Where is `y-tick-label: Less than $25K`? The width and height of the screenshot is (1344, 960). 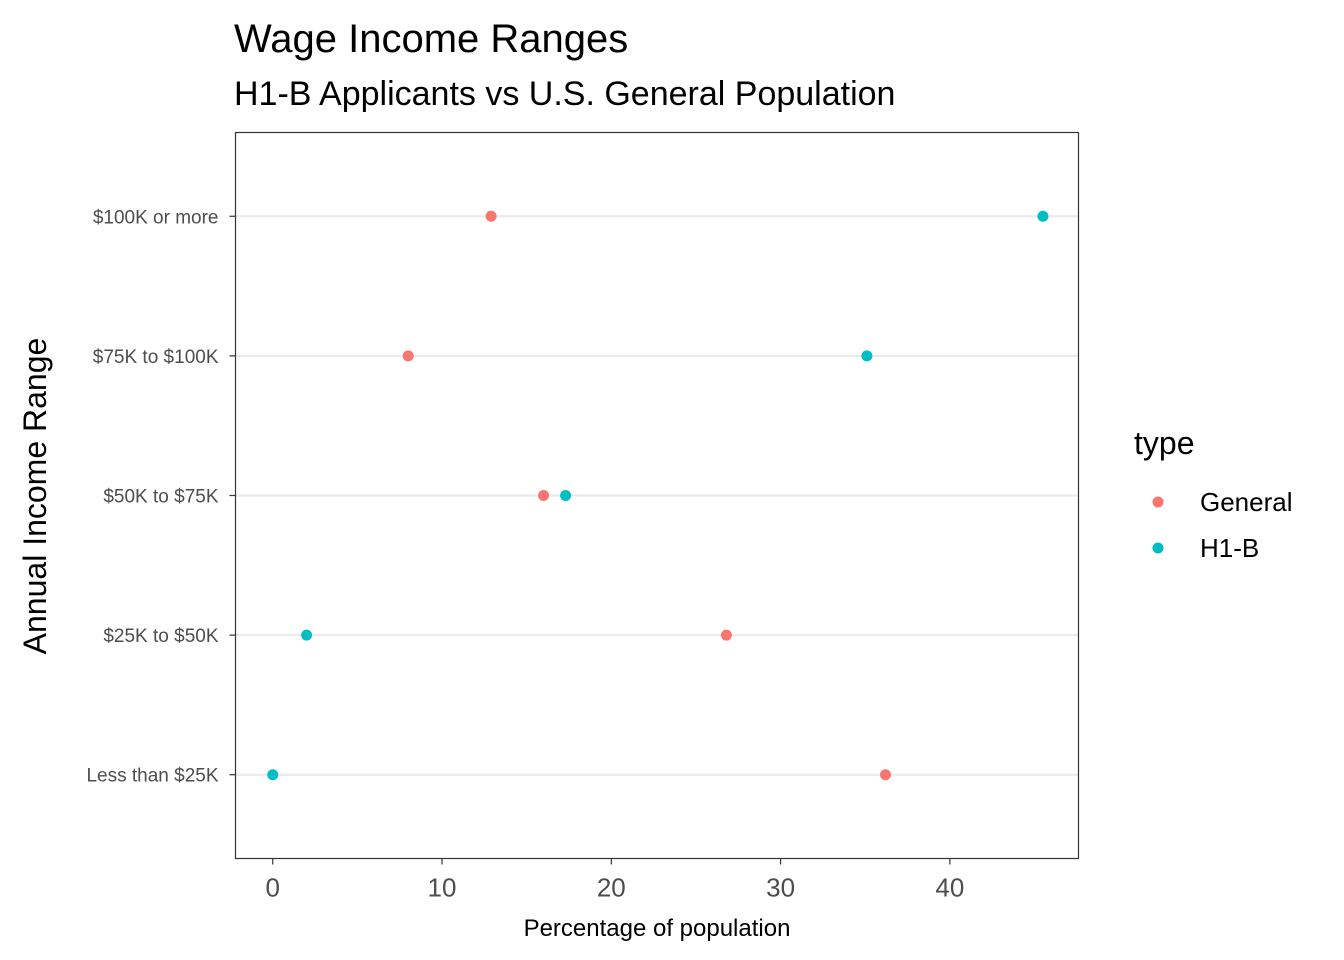
y-tick-label: Less than $25K is located at coordinates (152, 776).